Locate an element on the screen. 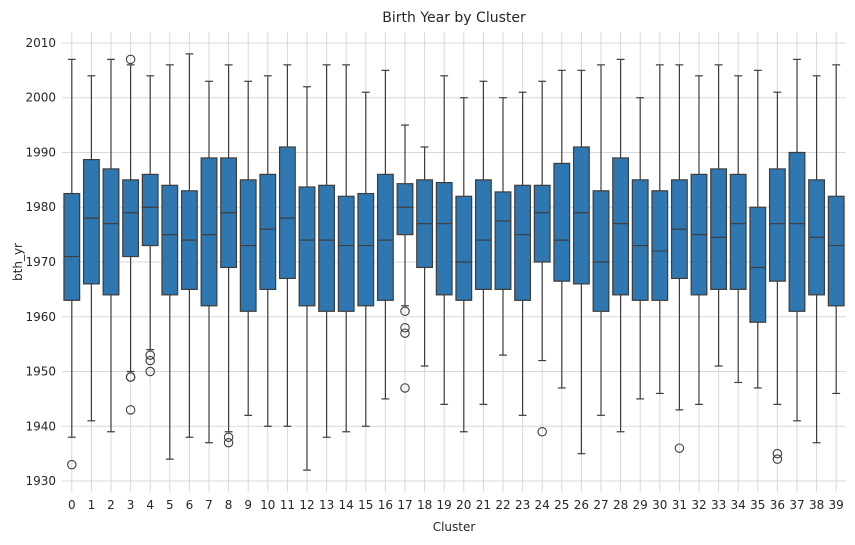 The height and width of the screenshot is (545, 855). x-tick-label: 29 is located at coordinates (640, 505).